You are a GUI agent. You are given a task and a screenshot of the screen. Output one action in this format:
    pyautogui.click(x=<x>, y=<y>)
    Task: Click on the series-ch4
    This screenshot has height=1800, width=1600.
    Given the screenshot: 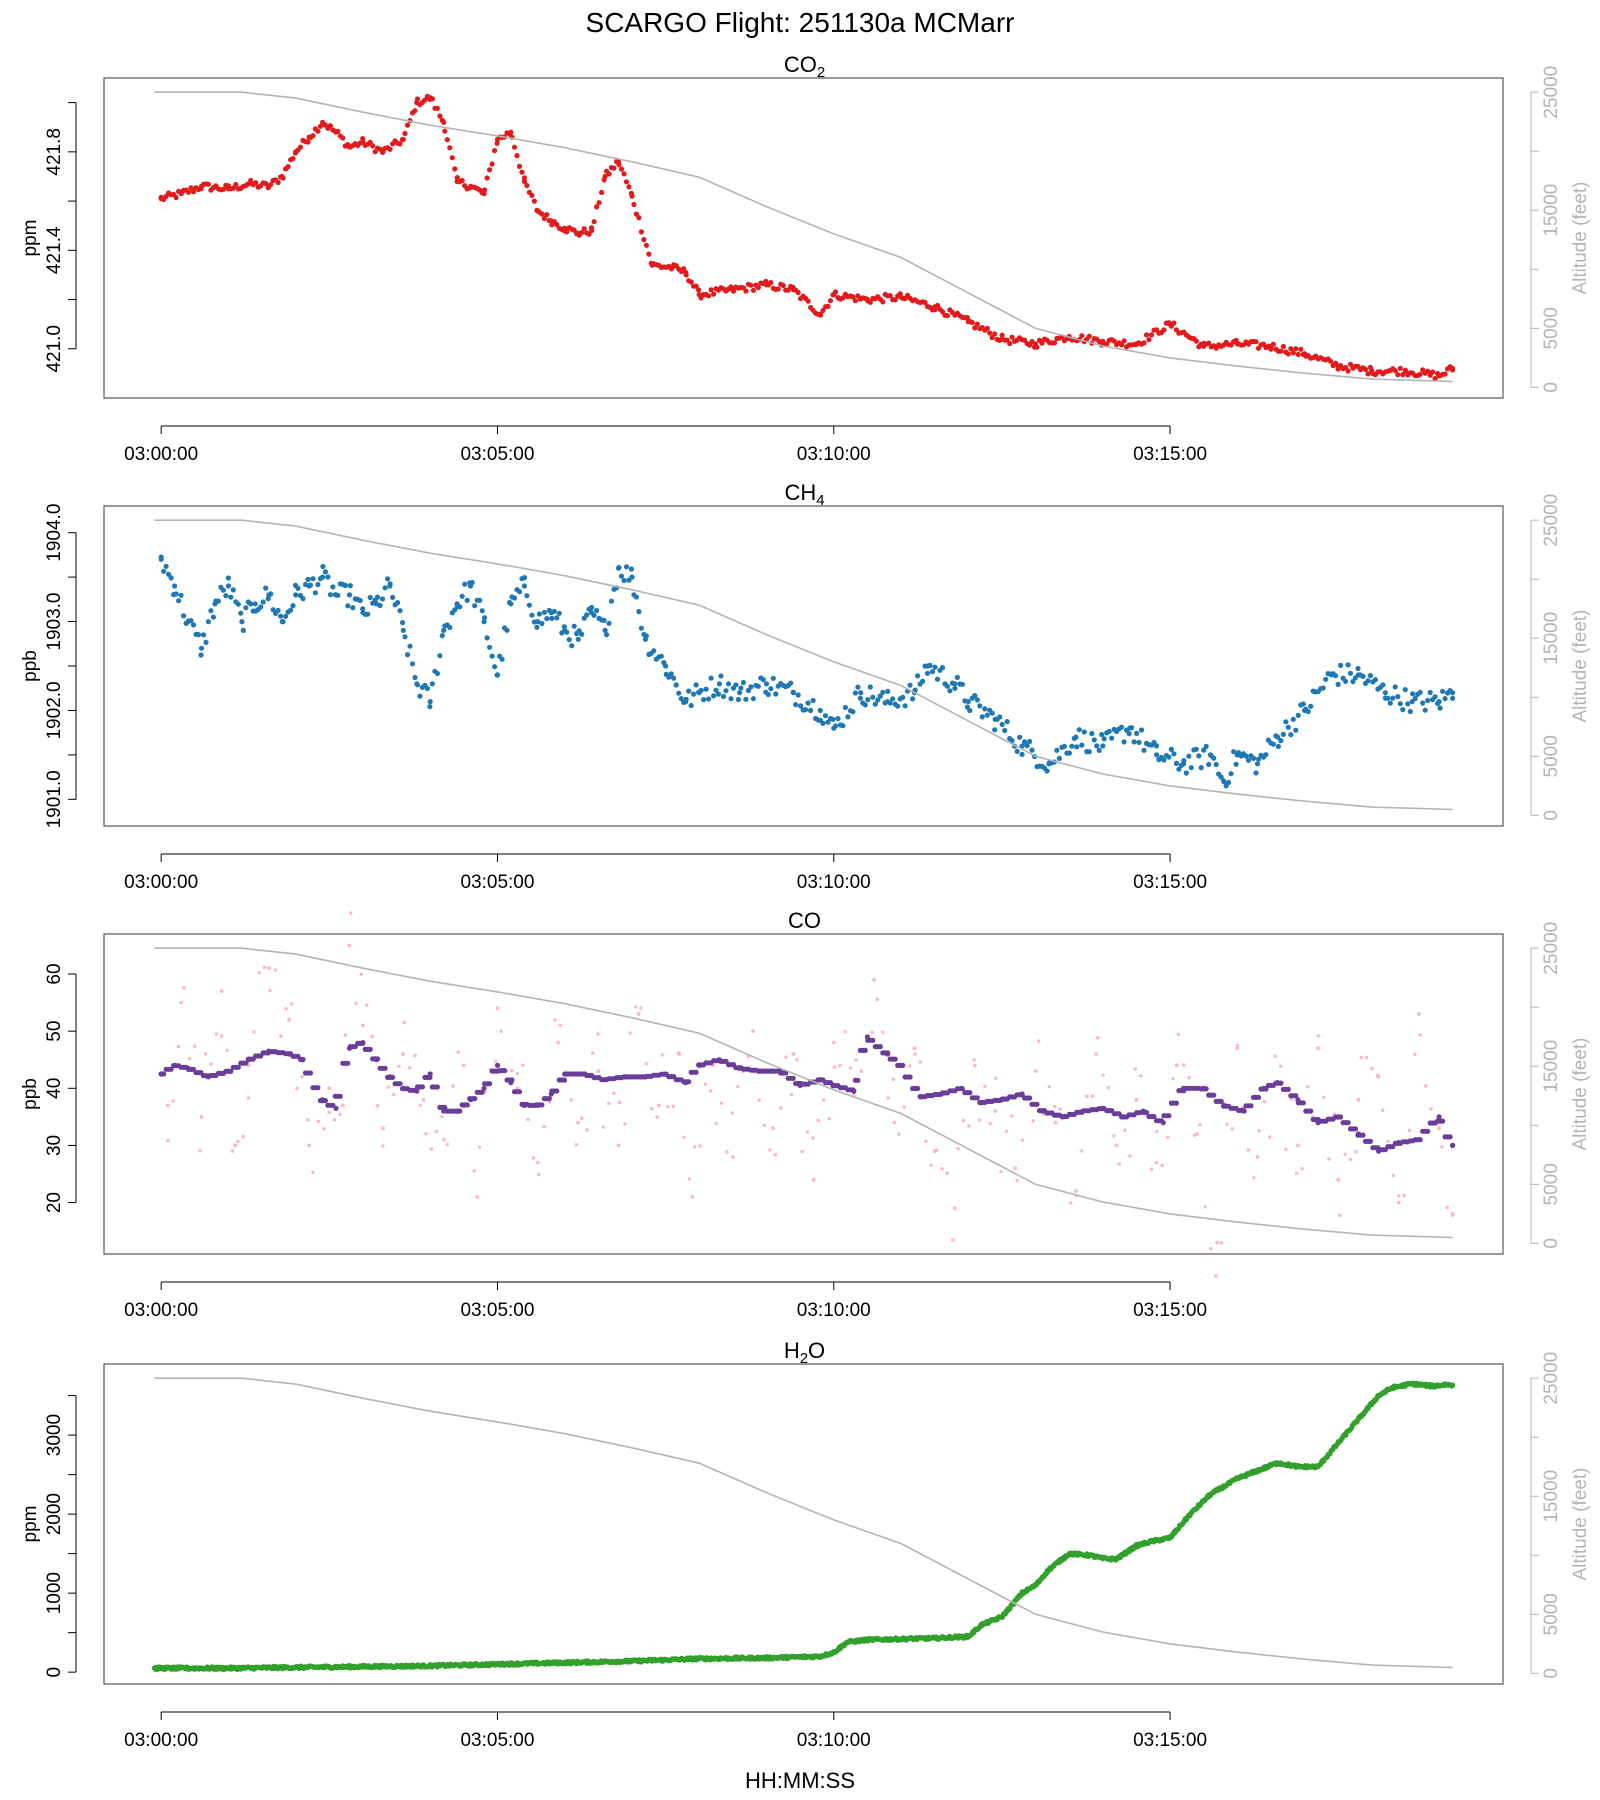 What is the action you would take?
    pyautogui.click(x=807, y=671)
    